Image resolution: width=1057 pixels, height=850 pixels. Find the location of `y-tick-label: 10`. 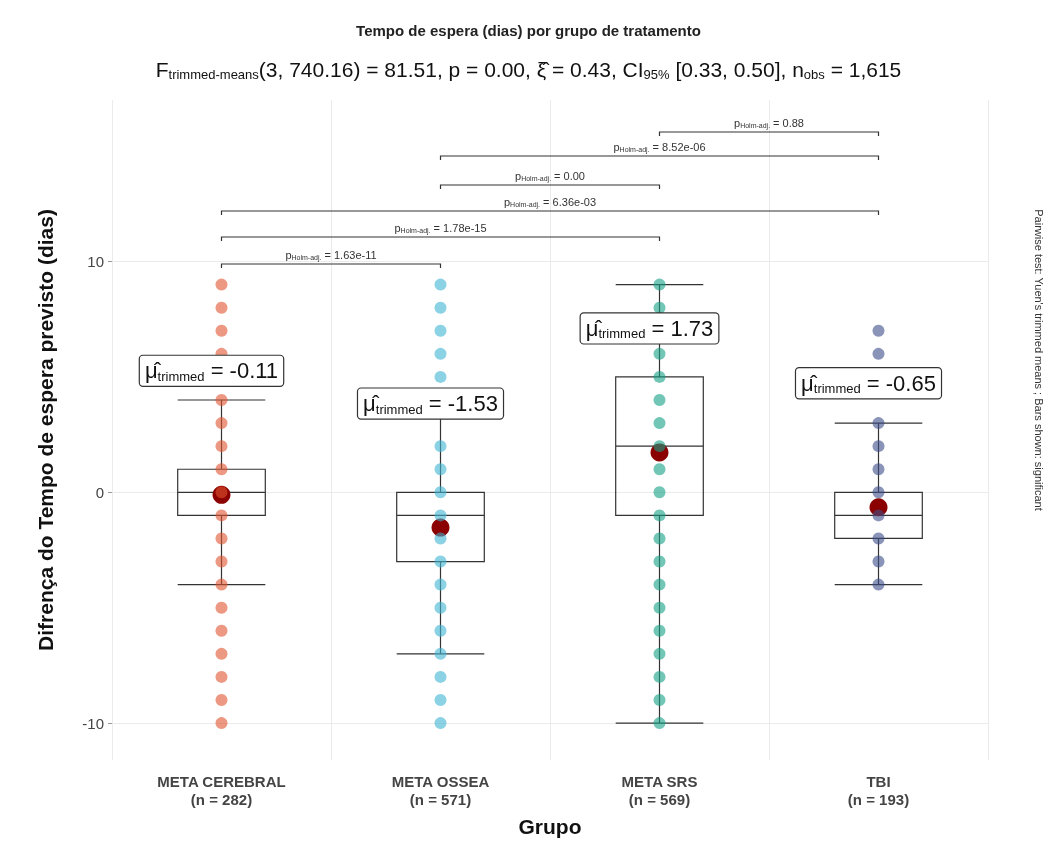

y-tick-label: 10 is located at coordinates (95, 262).